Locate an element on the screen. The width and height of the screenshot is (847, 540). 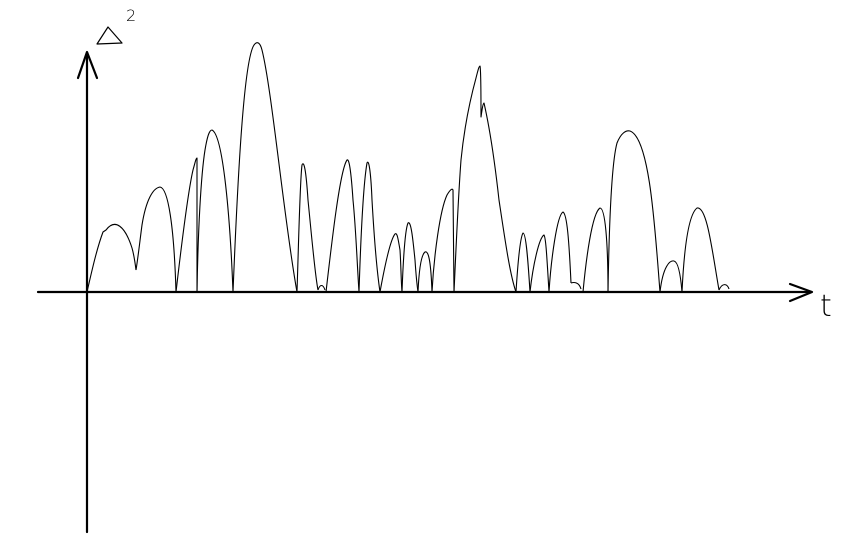
y-axis-exponent: 2 is located at coordinates (131, 15).